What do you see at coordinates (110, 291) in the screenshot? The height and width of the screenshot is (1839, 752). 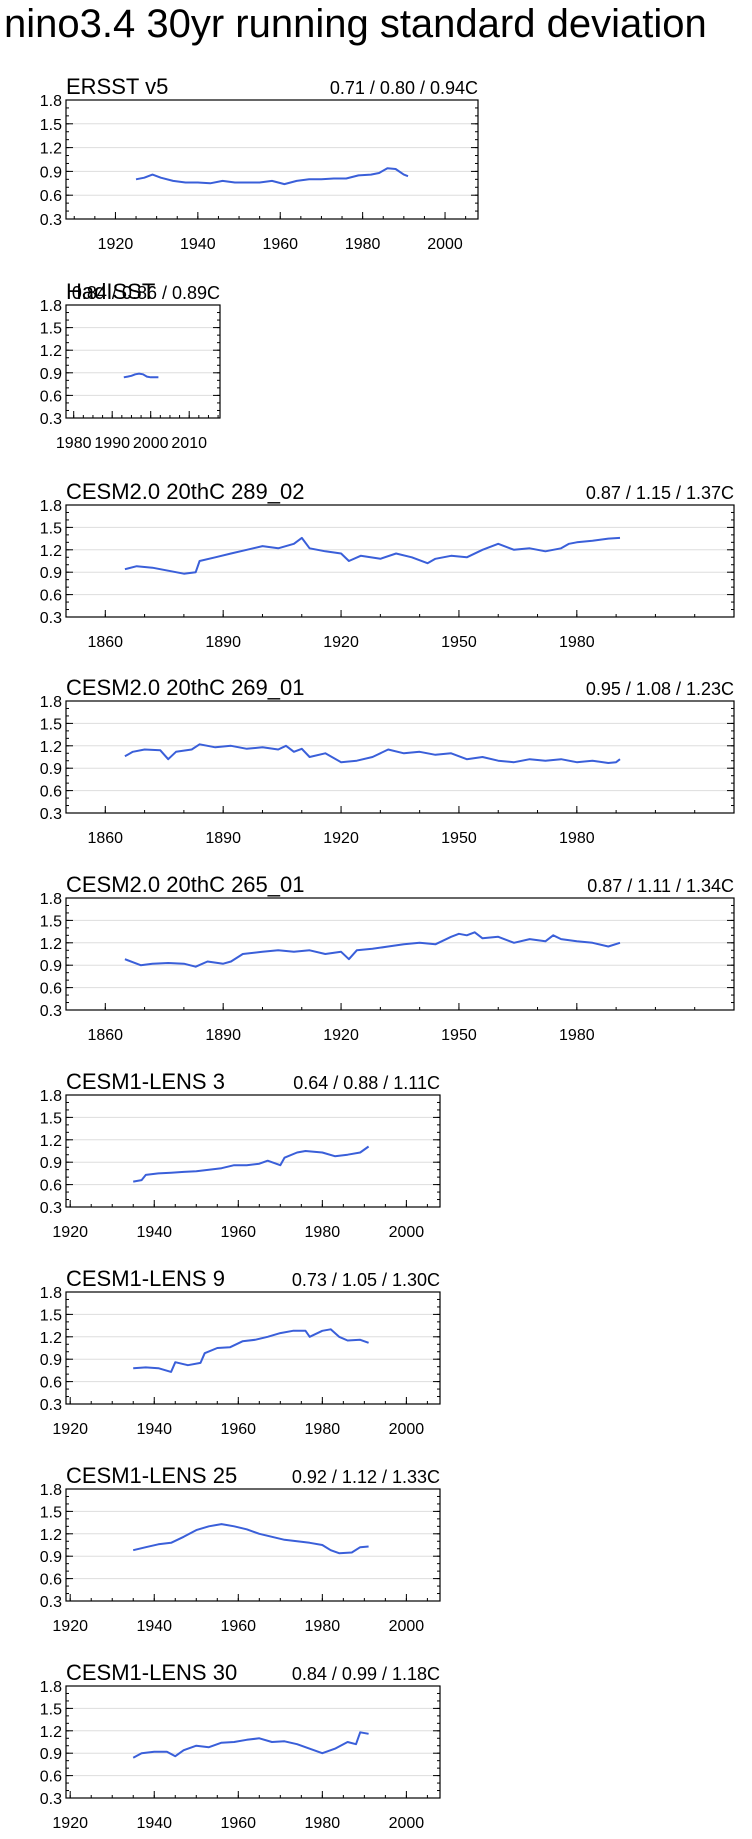 I see `panel-title: HadISST` at bounding box center [110, 291].